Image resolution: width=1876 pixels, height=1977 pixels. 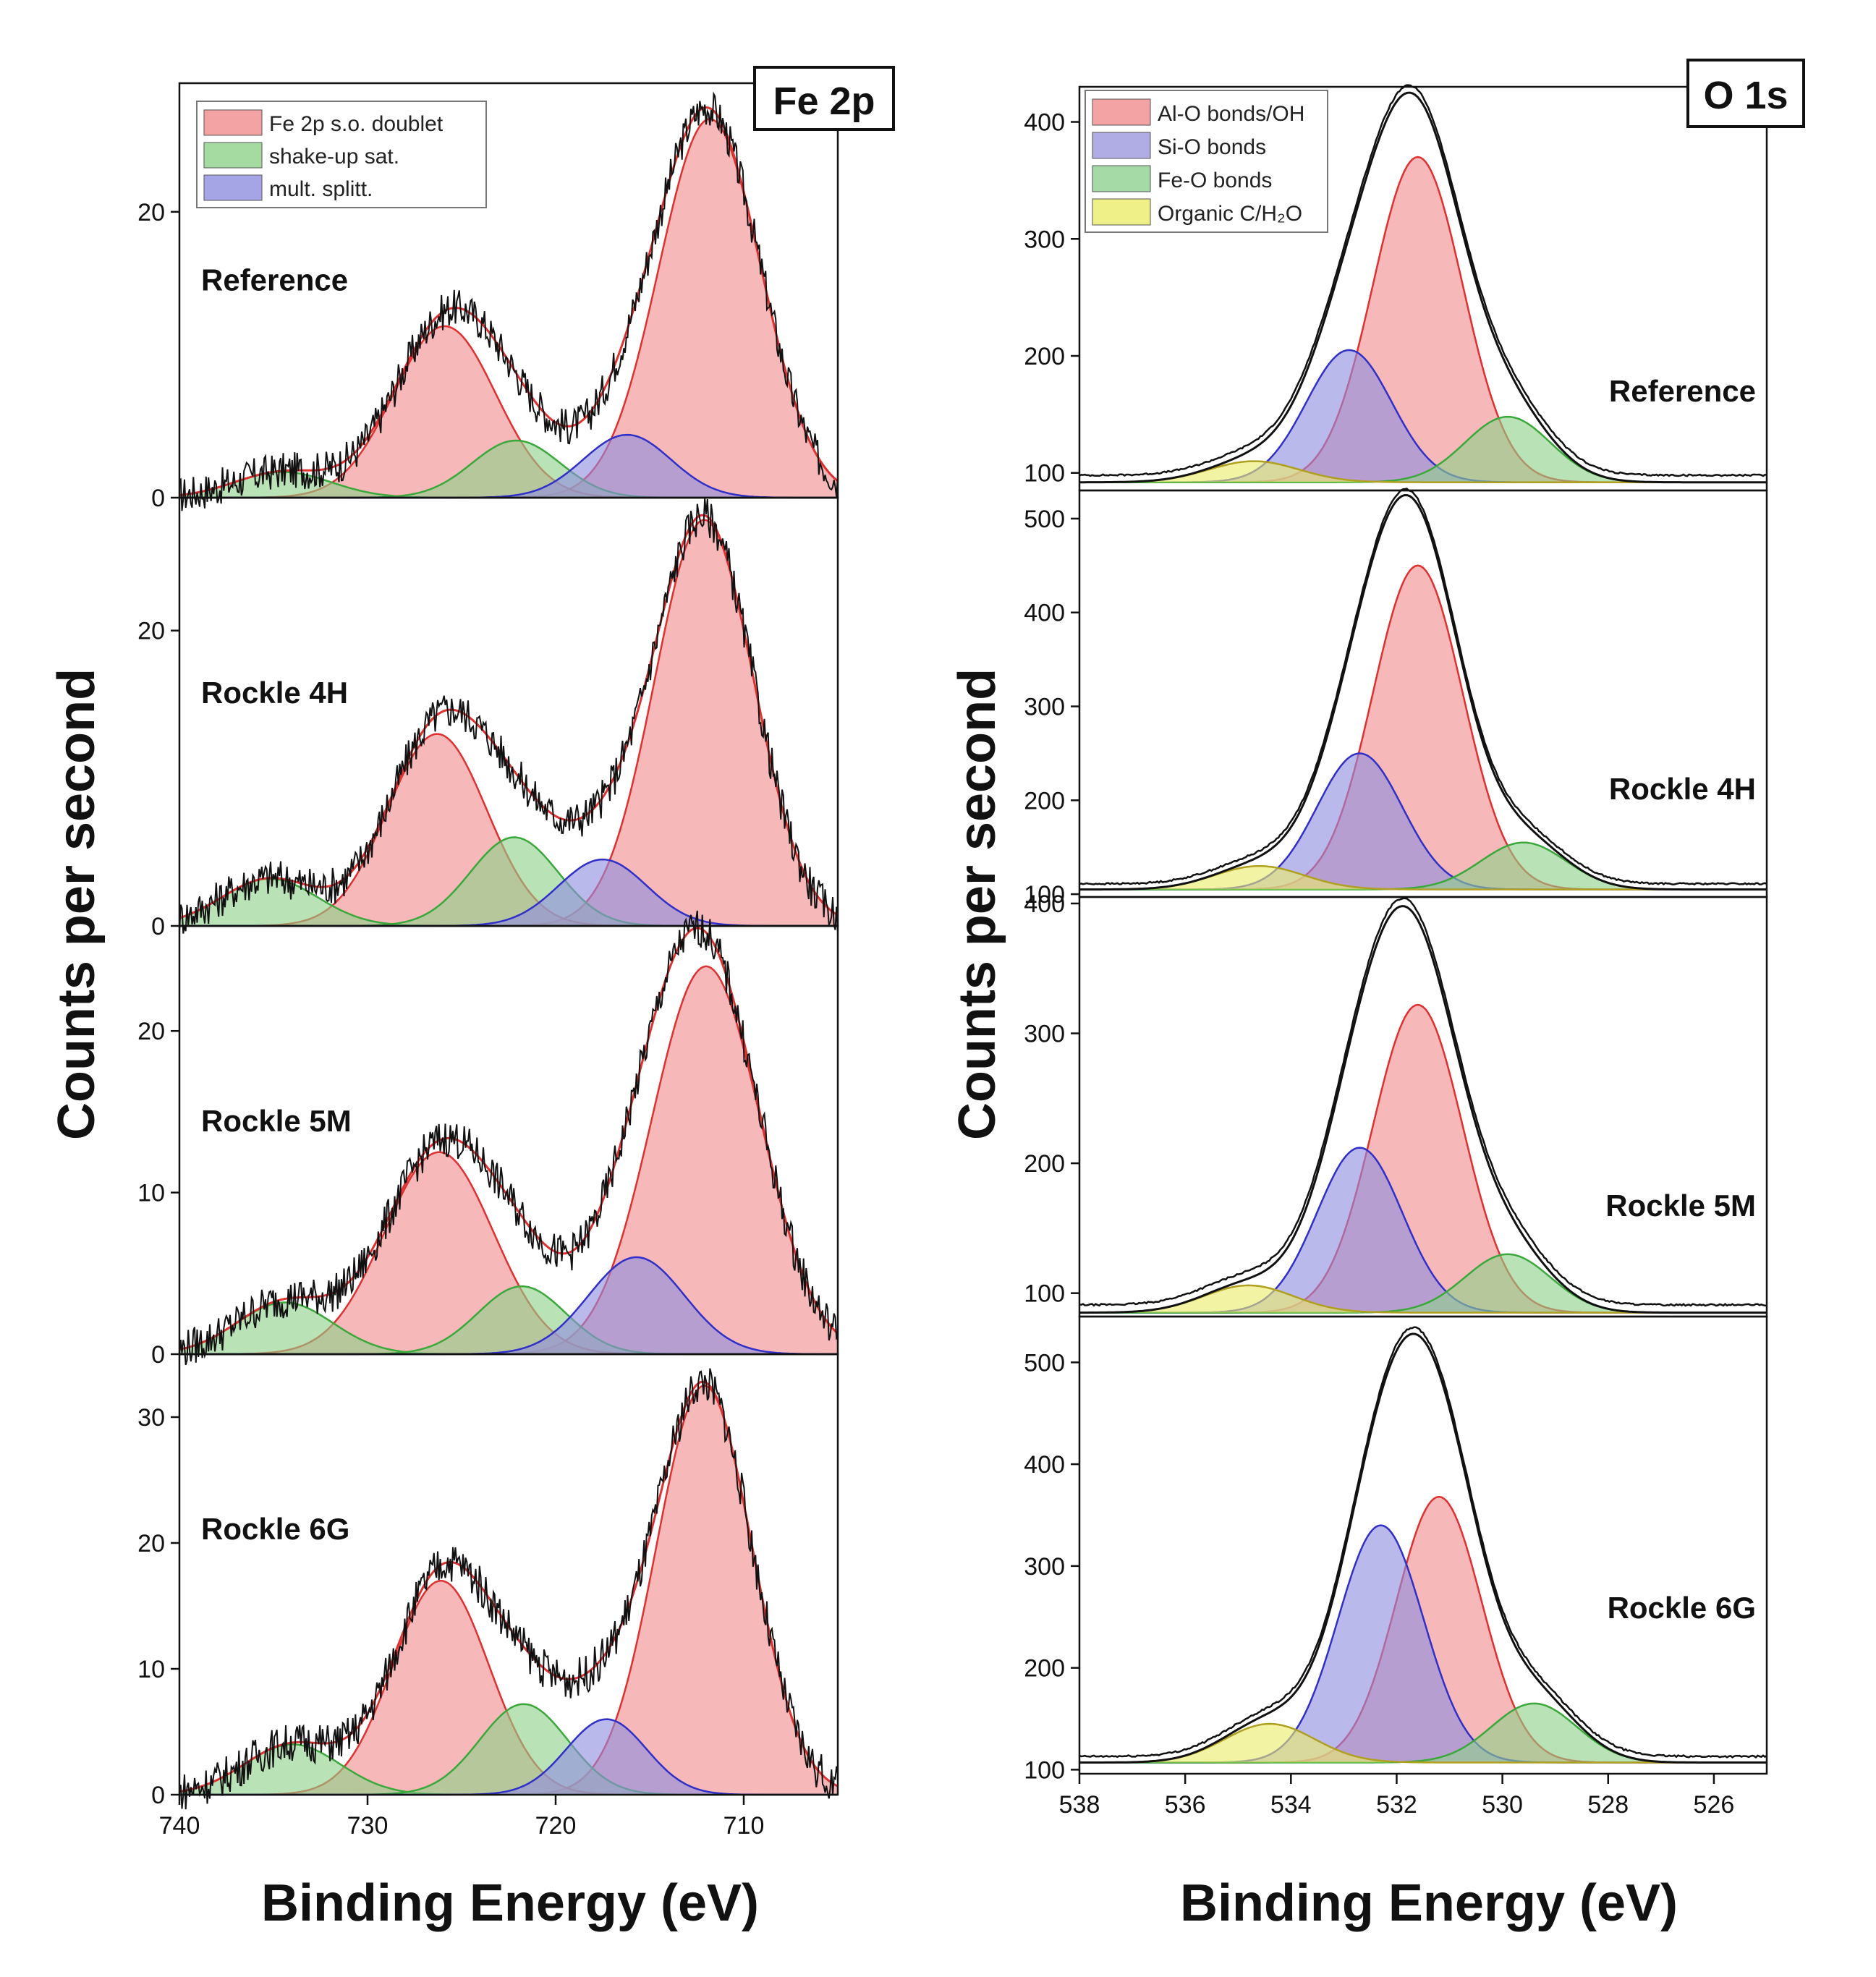 I want to click on legend-label: Fe-O bonds, so click(x=1215, y=180).